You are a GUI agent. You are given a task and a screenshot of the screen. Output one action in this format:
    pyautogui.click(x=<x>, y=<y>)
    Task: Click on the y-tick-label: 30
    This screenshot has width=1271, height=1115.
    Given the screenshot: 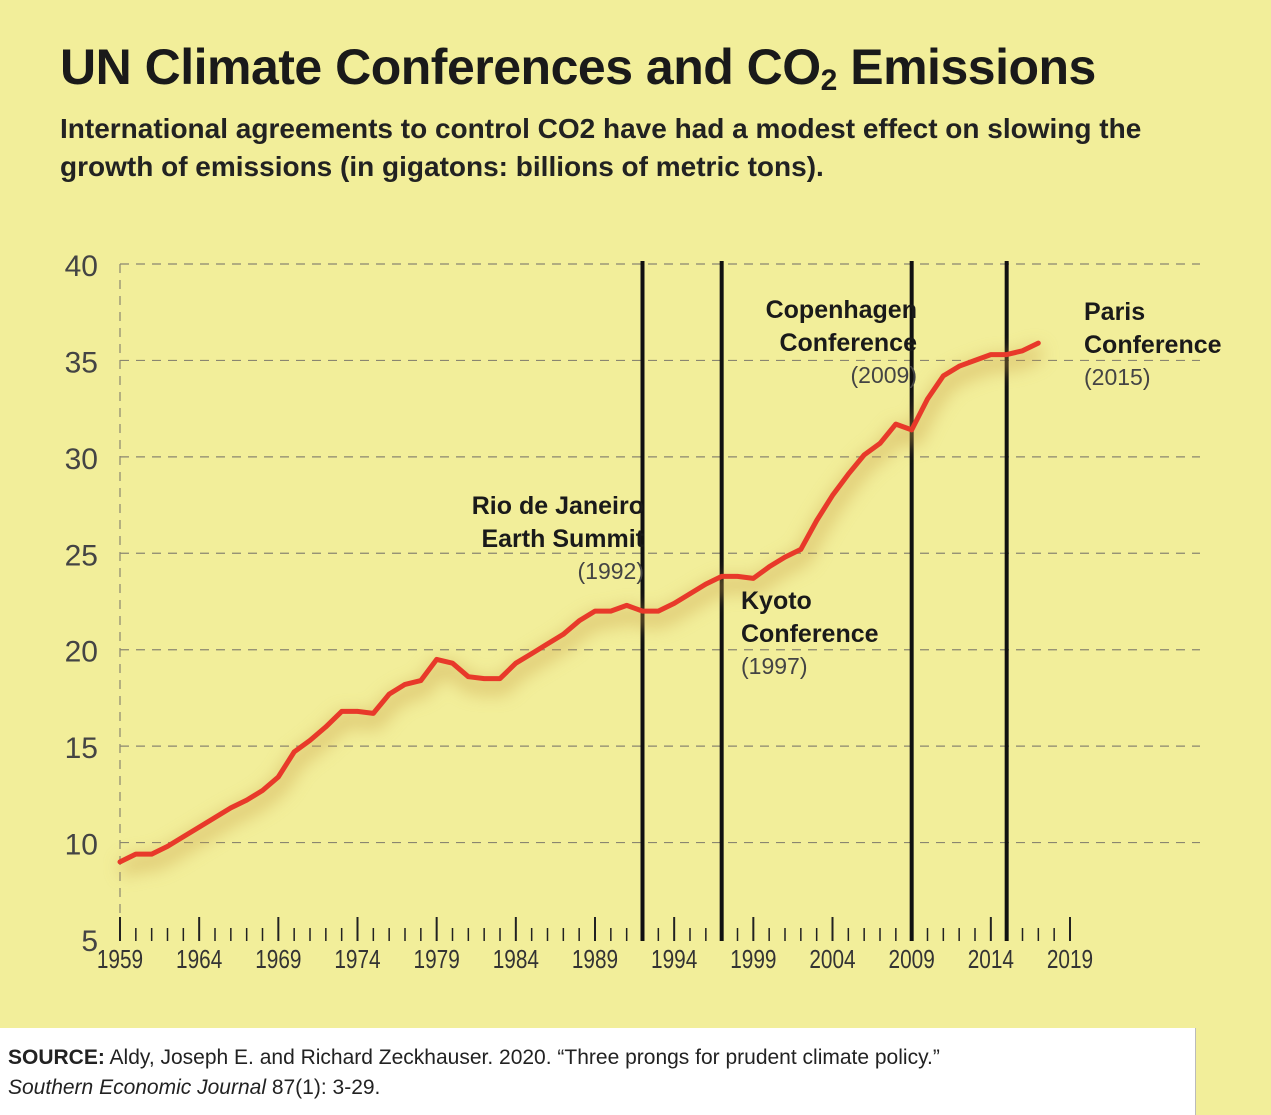 What is the action you would take?
    pyautogui.click(x=81, y=459)
    